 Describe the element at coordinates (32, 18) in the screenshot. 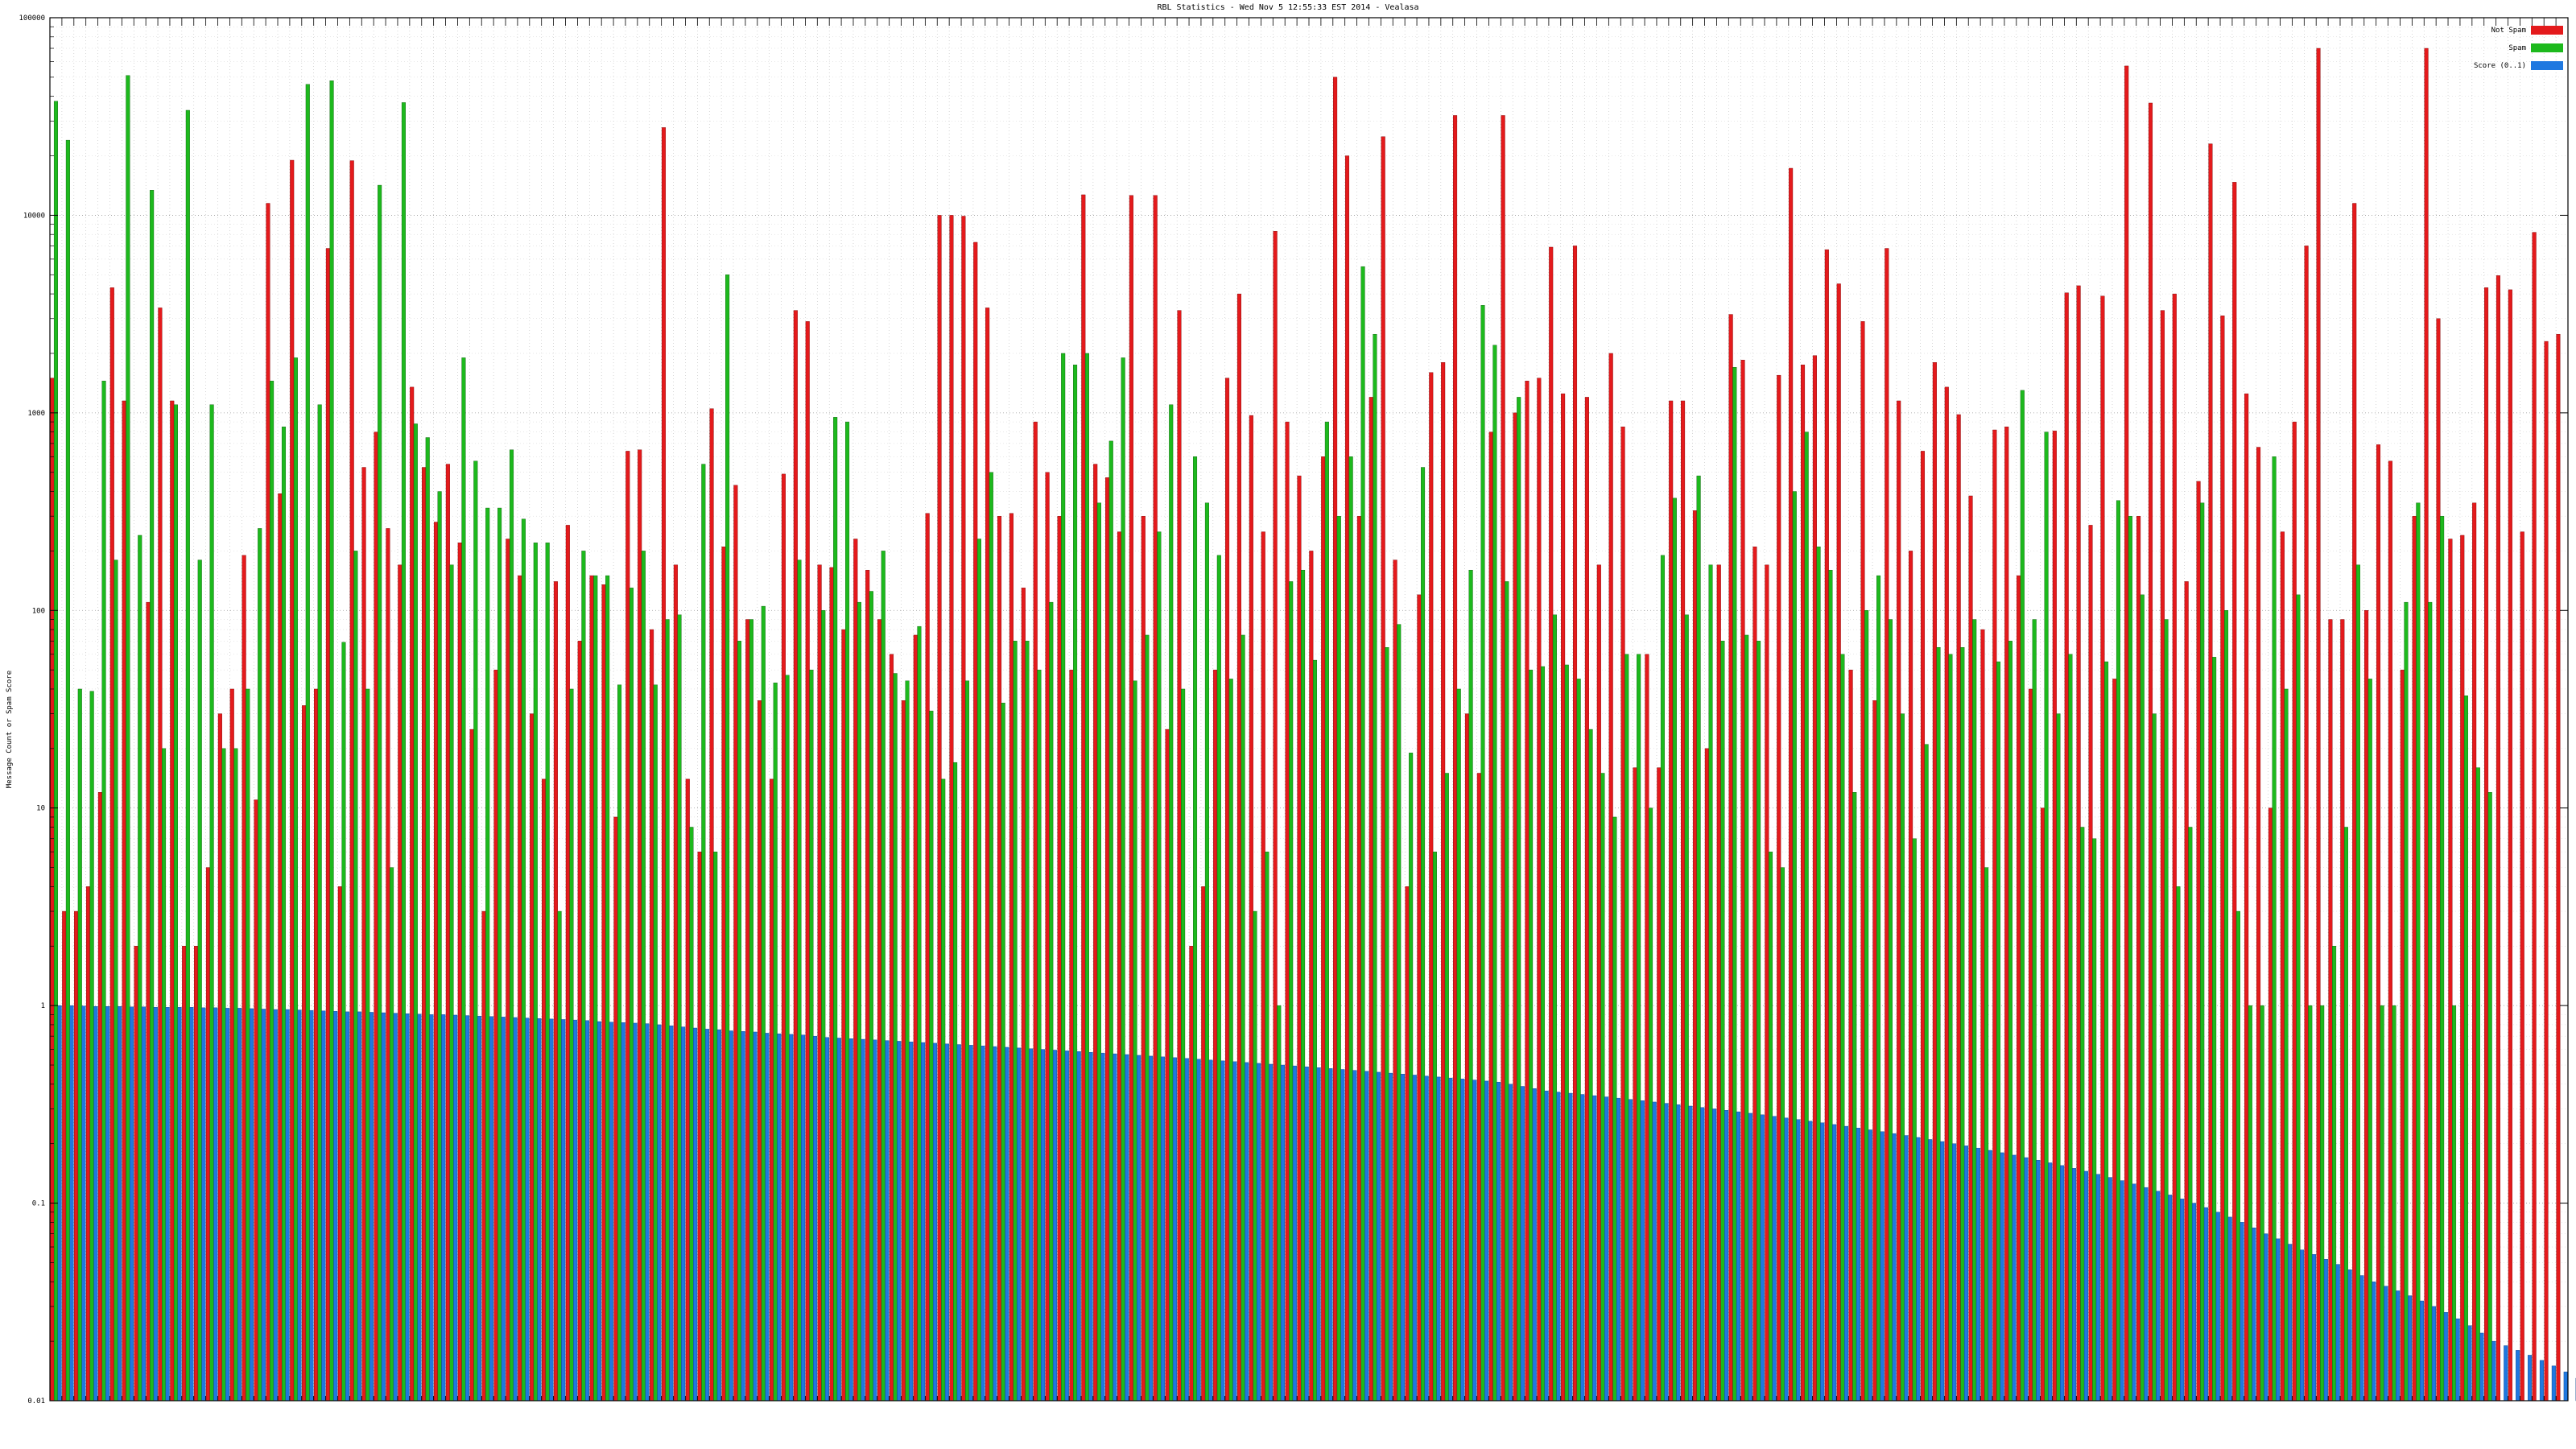

I see `y-tick-label: 100000` at that location.